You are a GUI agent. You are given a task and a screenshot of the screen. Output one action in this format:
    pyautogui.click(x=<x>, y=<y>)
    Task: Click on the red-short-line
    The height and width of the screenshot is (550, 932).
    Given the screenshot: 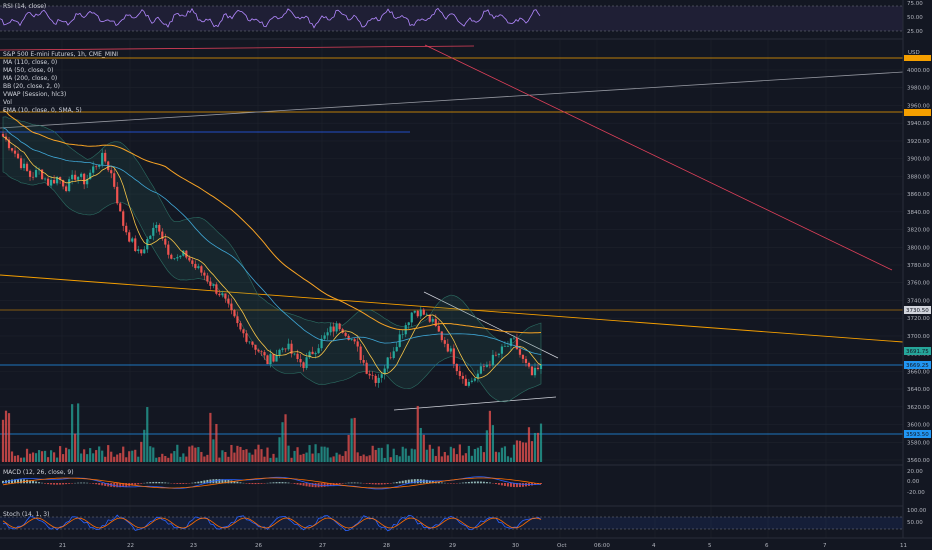 What is the action you would take?
    pyautogui.click(x=237, y=48)
    